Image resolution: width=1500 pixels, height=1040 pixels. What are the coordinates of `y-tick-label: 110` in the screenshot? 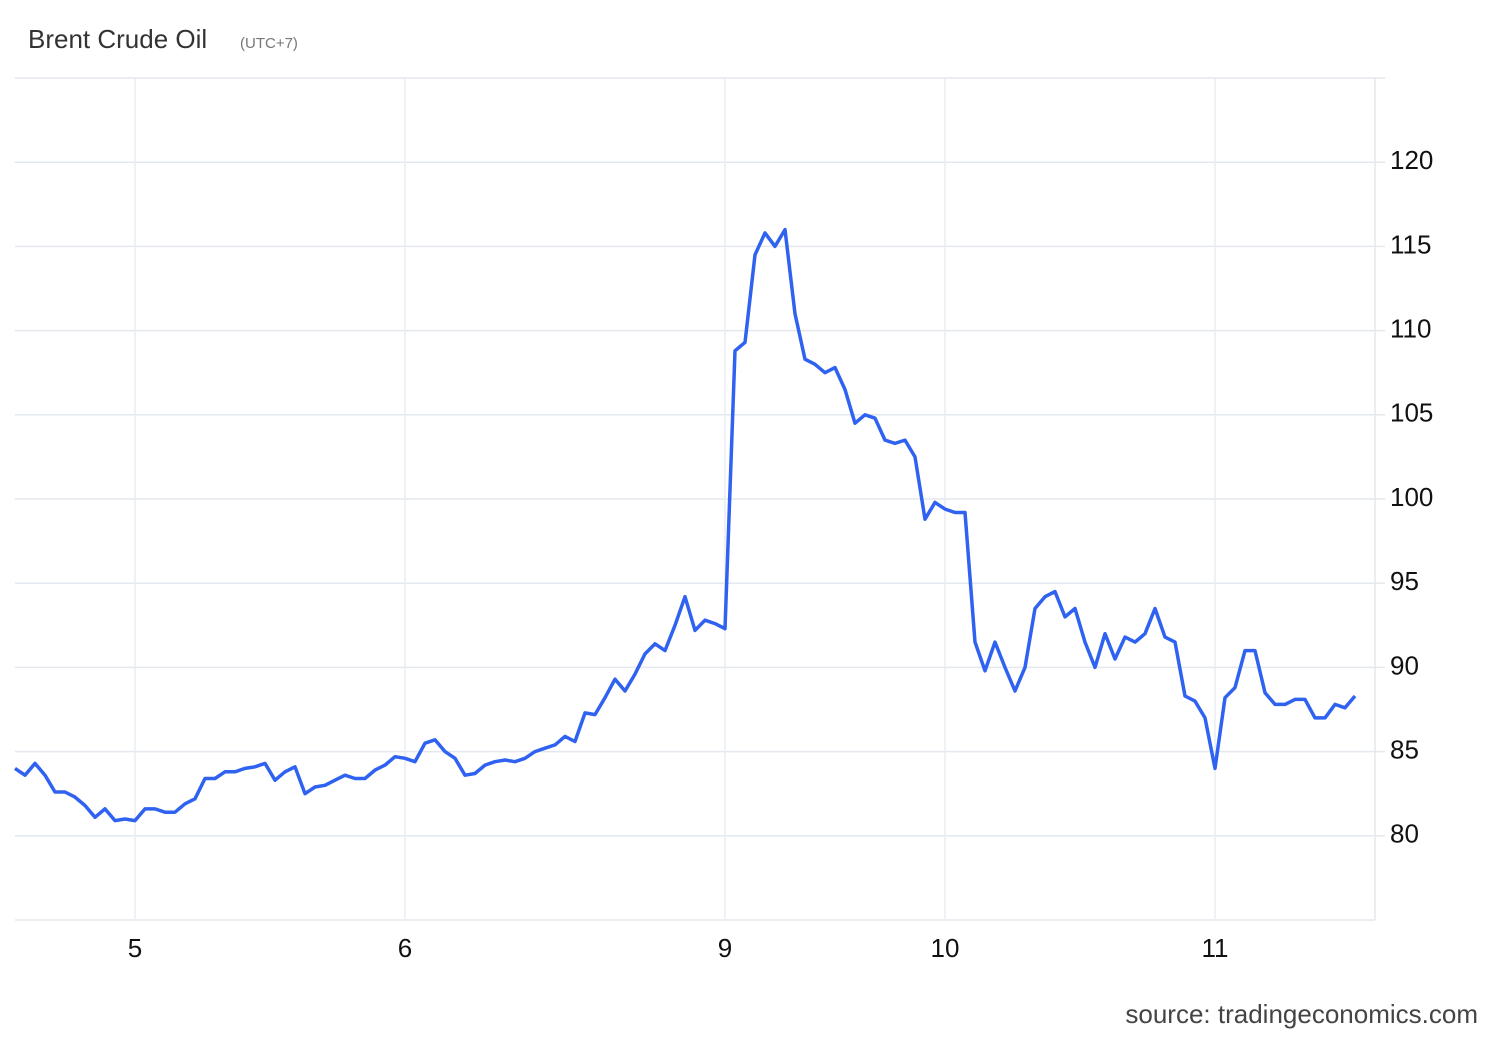 It's located at (1410, 328).